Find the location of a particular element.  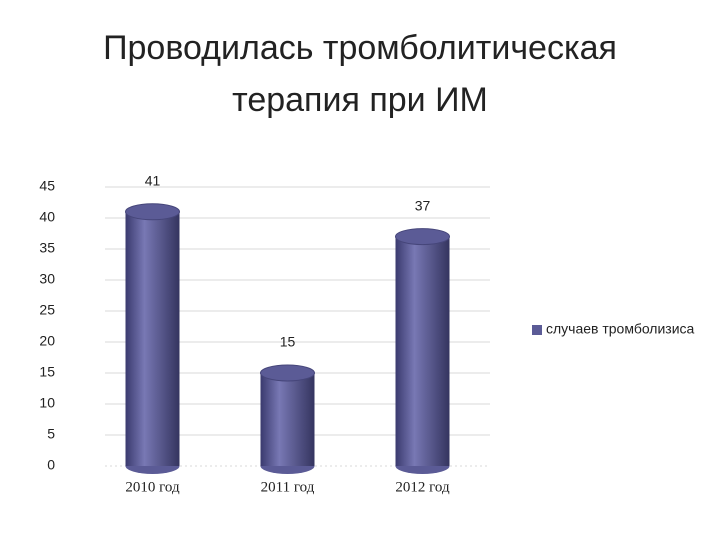

y-tick-label: 45 is located at coordinates (47, 186).